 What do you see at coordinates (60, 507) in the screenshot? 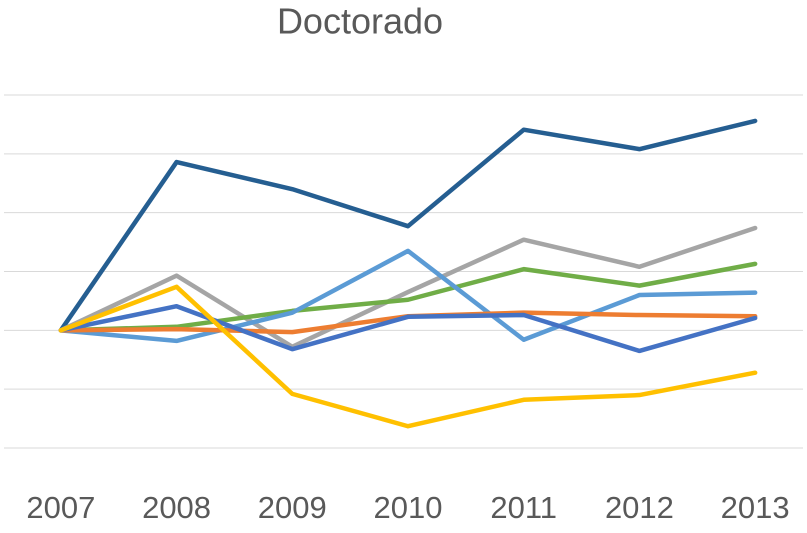
I see `x-tick-label: 2007` at bounding box center [60, 507].